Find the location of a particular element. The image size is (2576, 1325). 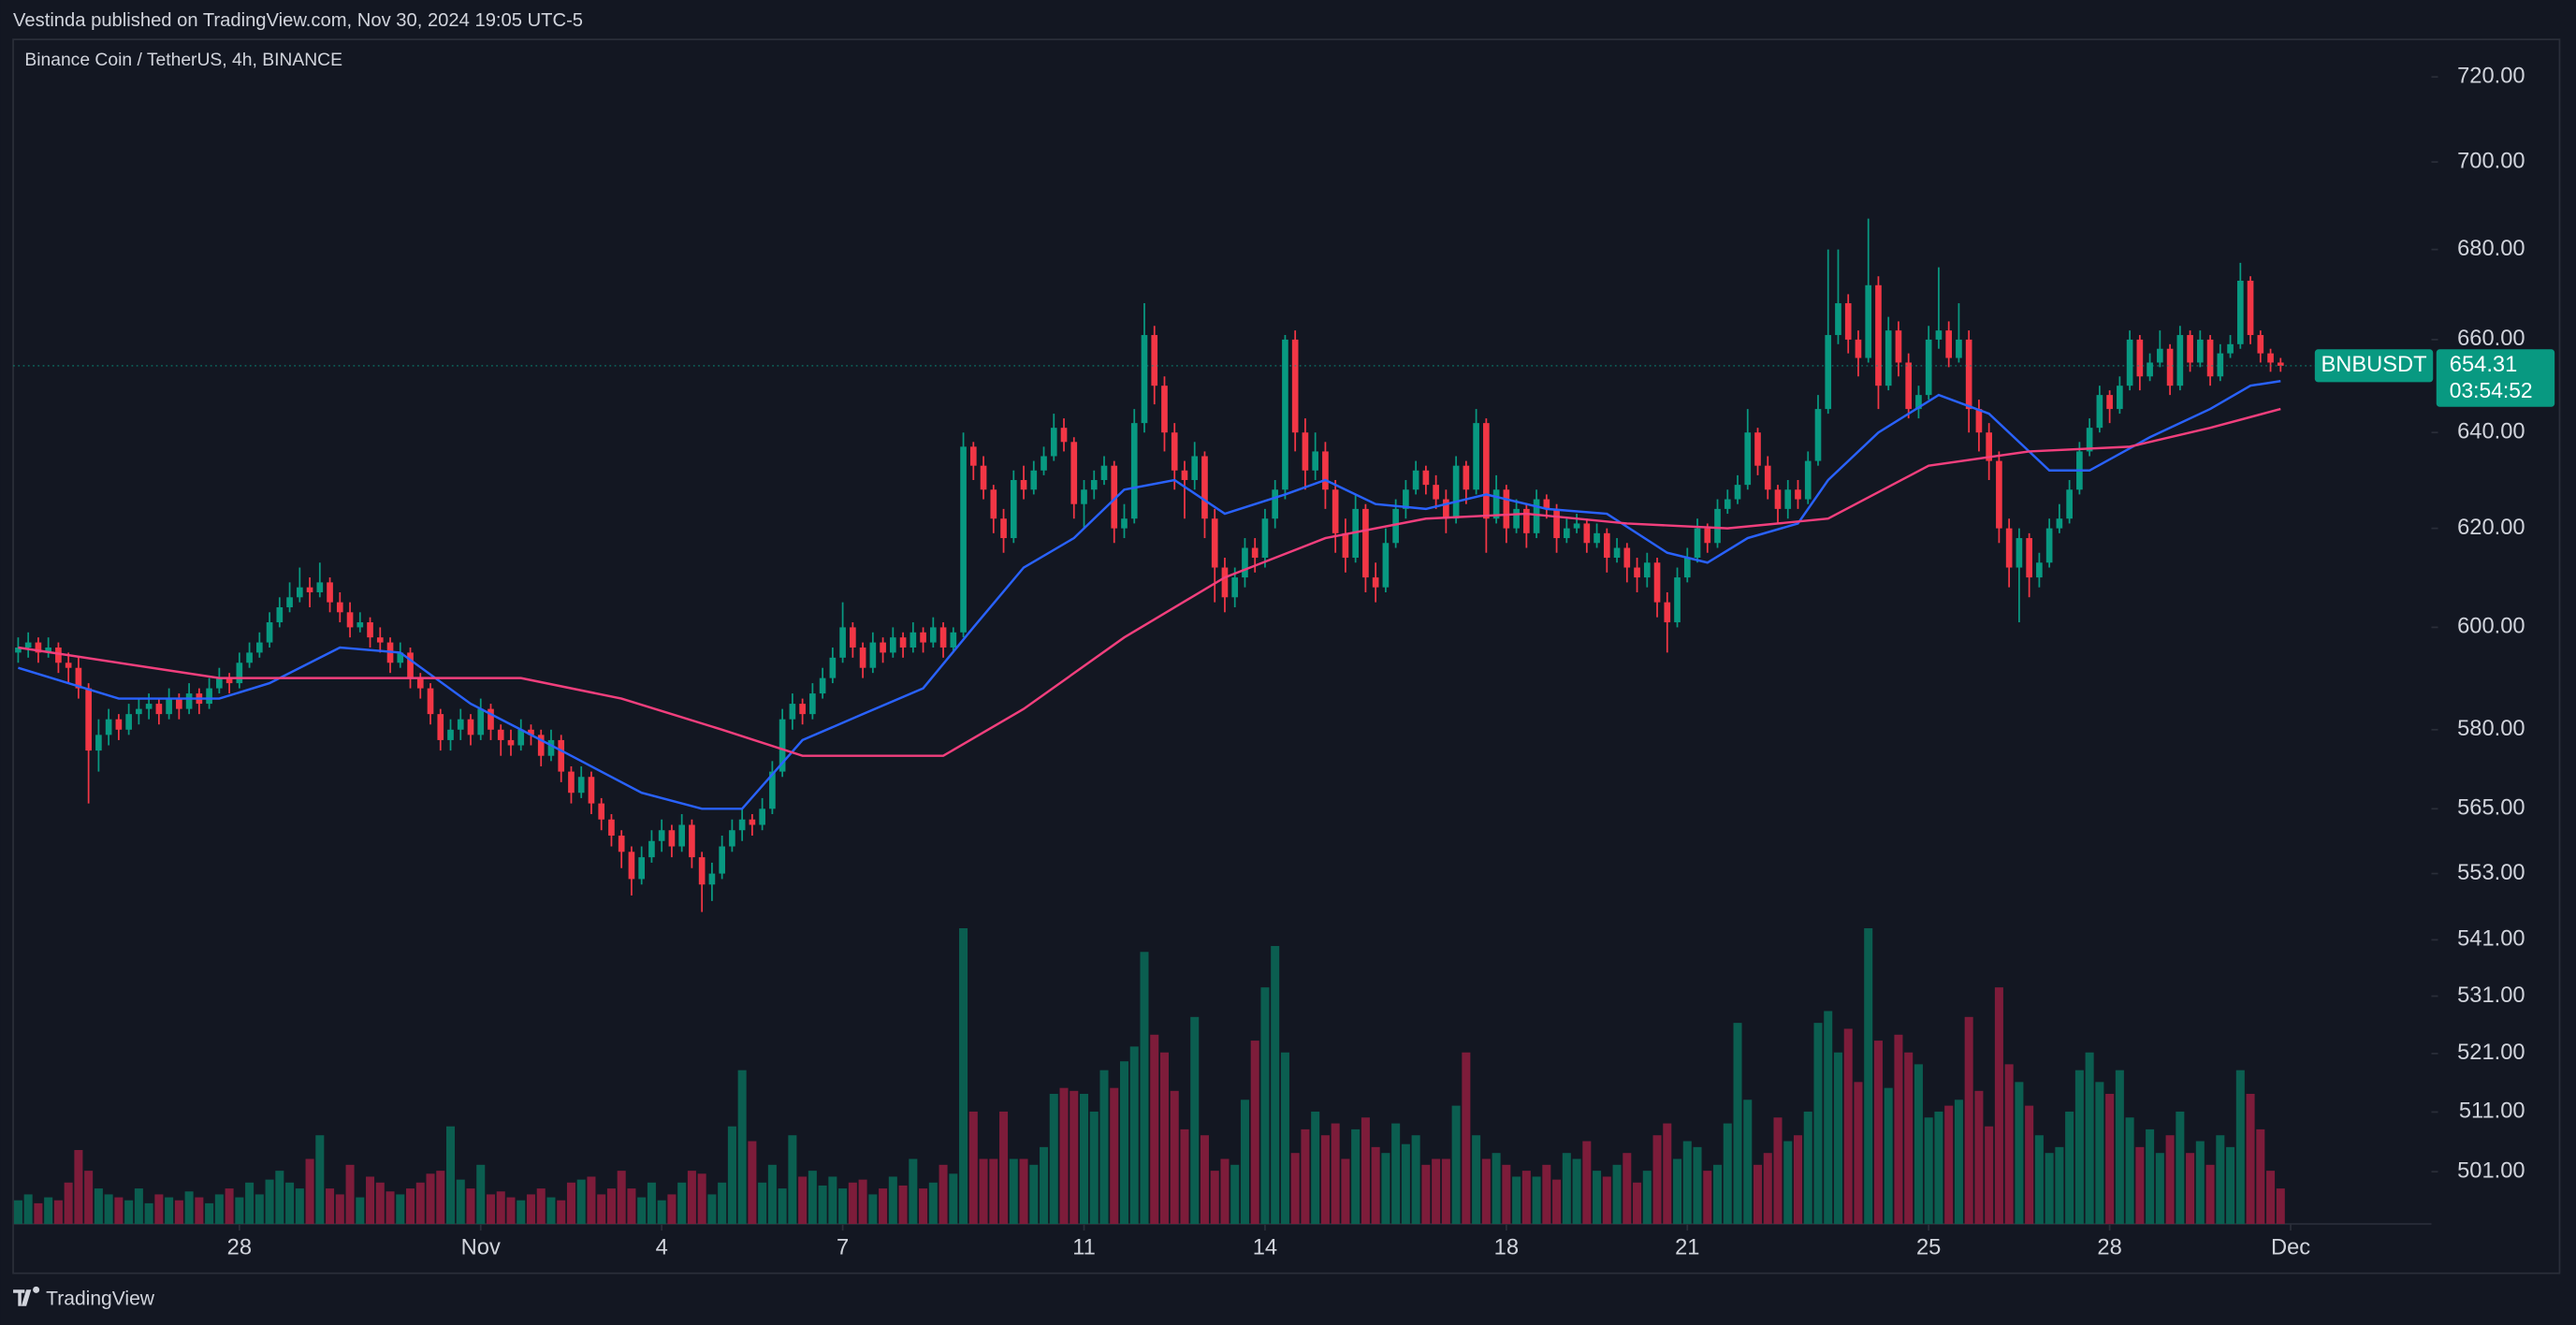

y-tick-label: 565.00 is located at coordinates (2491, 809).